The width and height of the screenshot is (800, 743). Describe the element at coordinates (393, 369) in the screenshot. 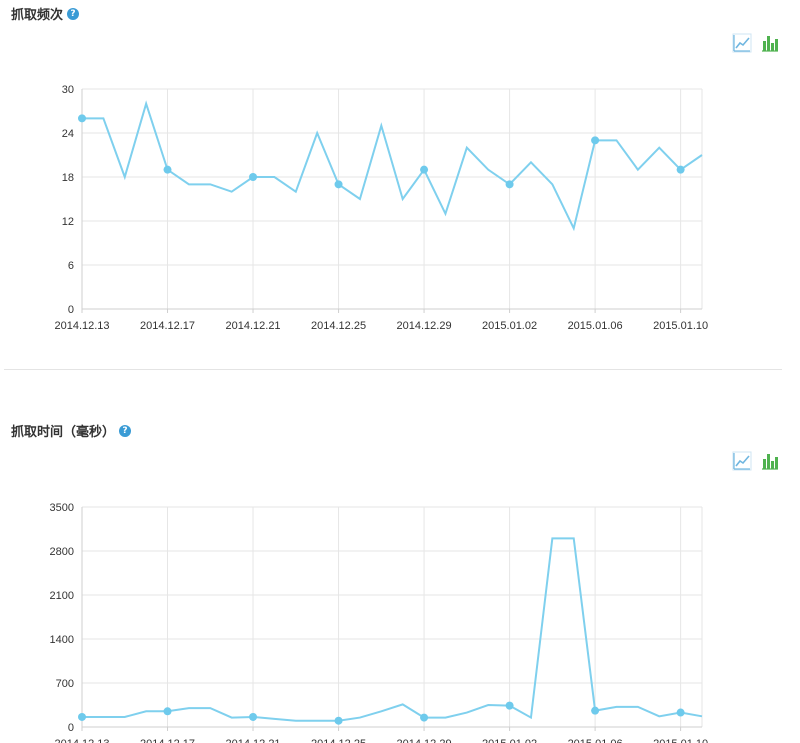

I see `section-divider` at that location.